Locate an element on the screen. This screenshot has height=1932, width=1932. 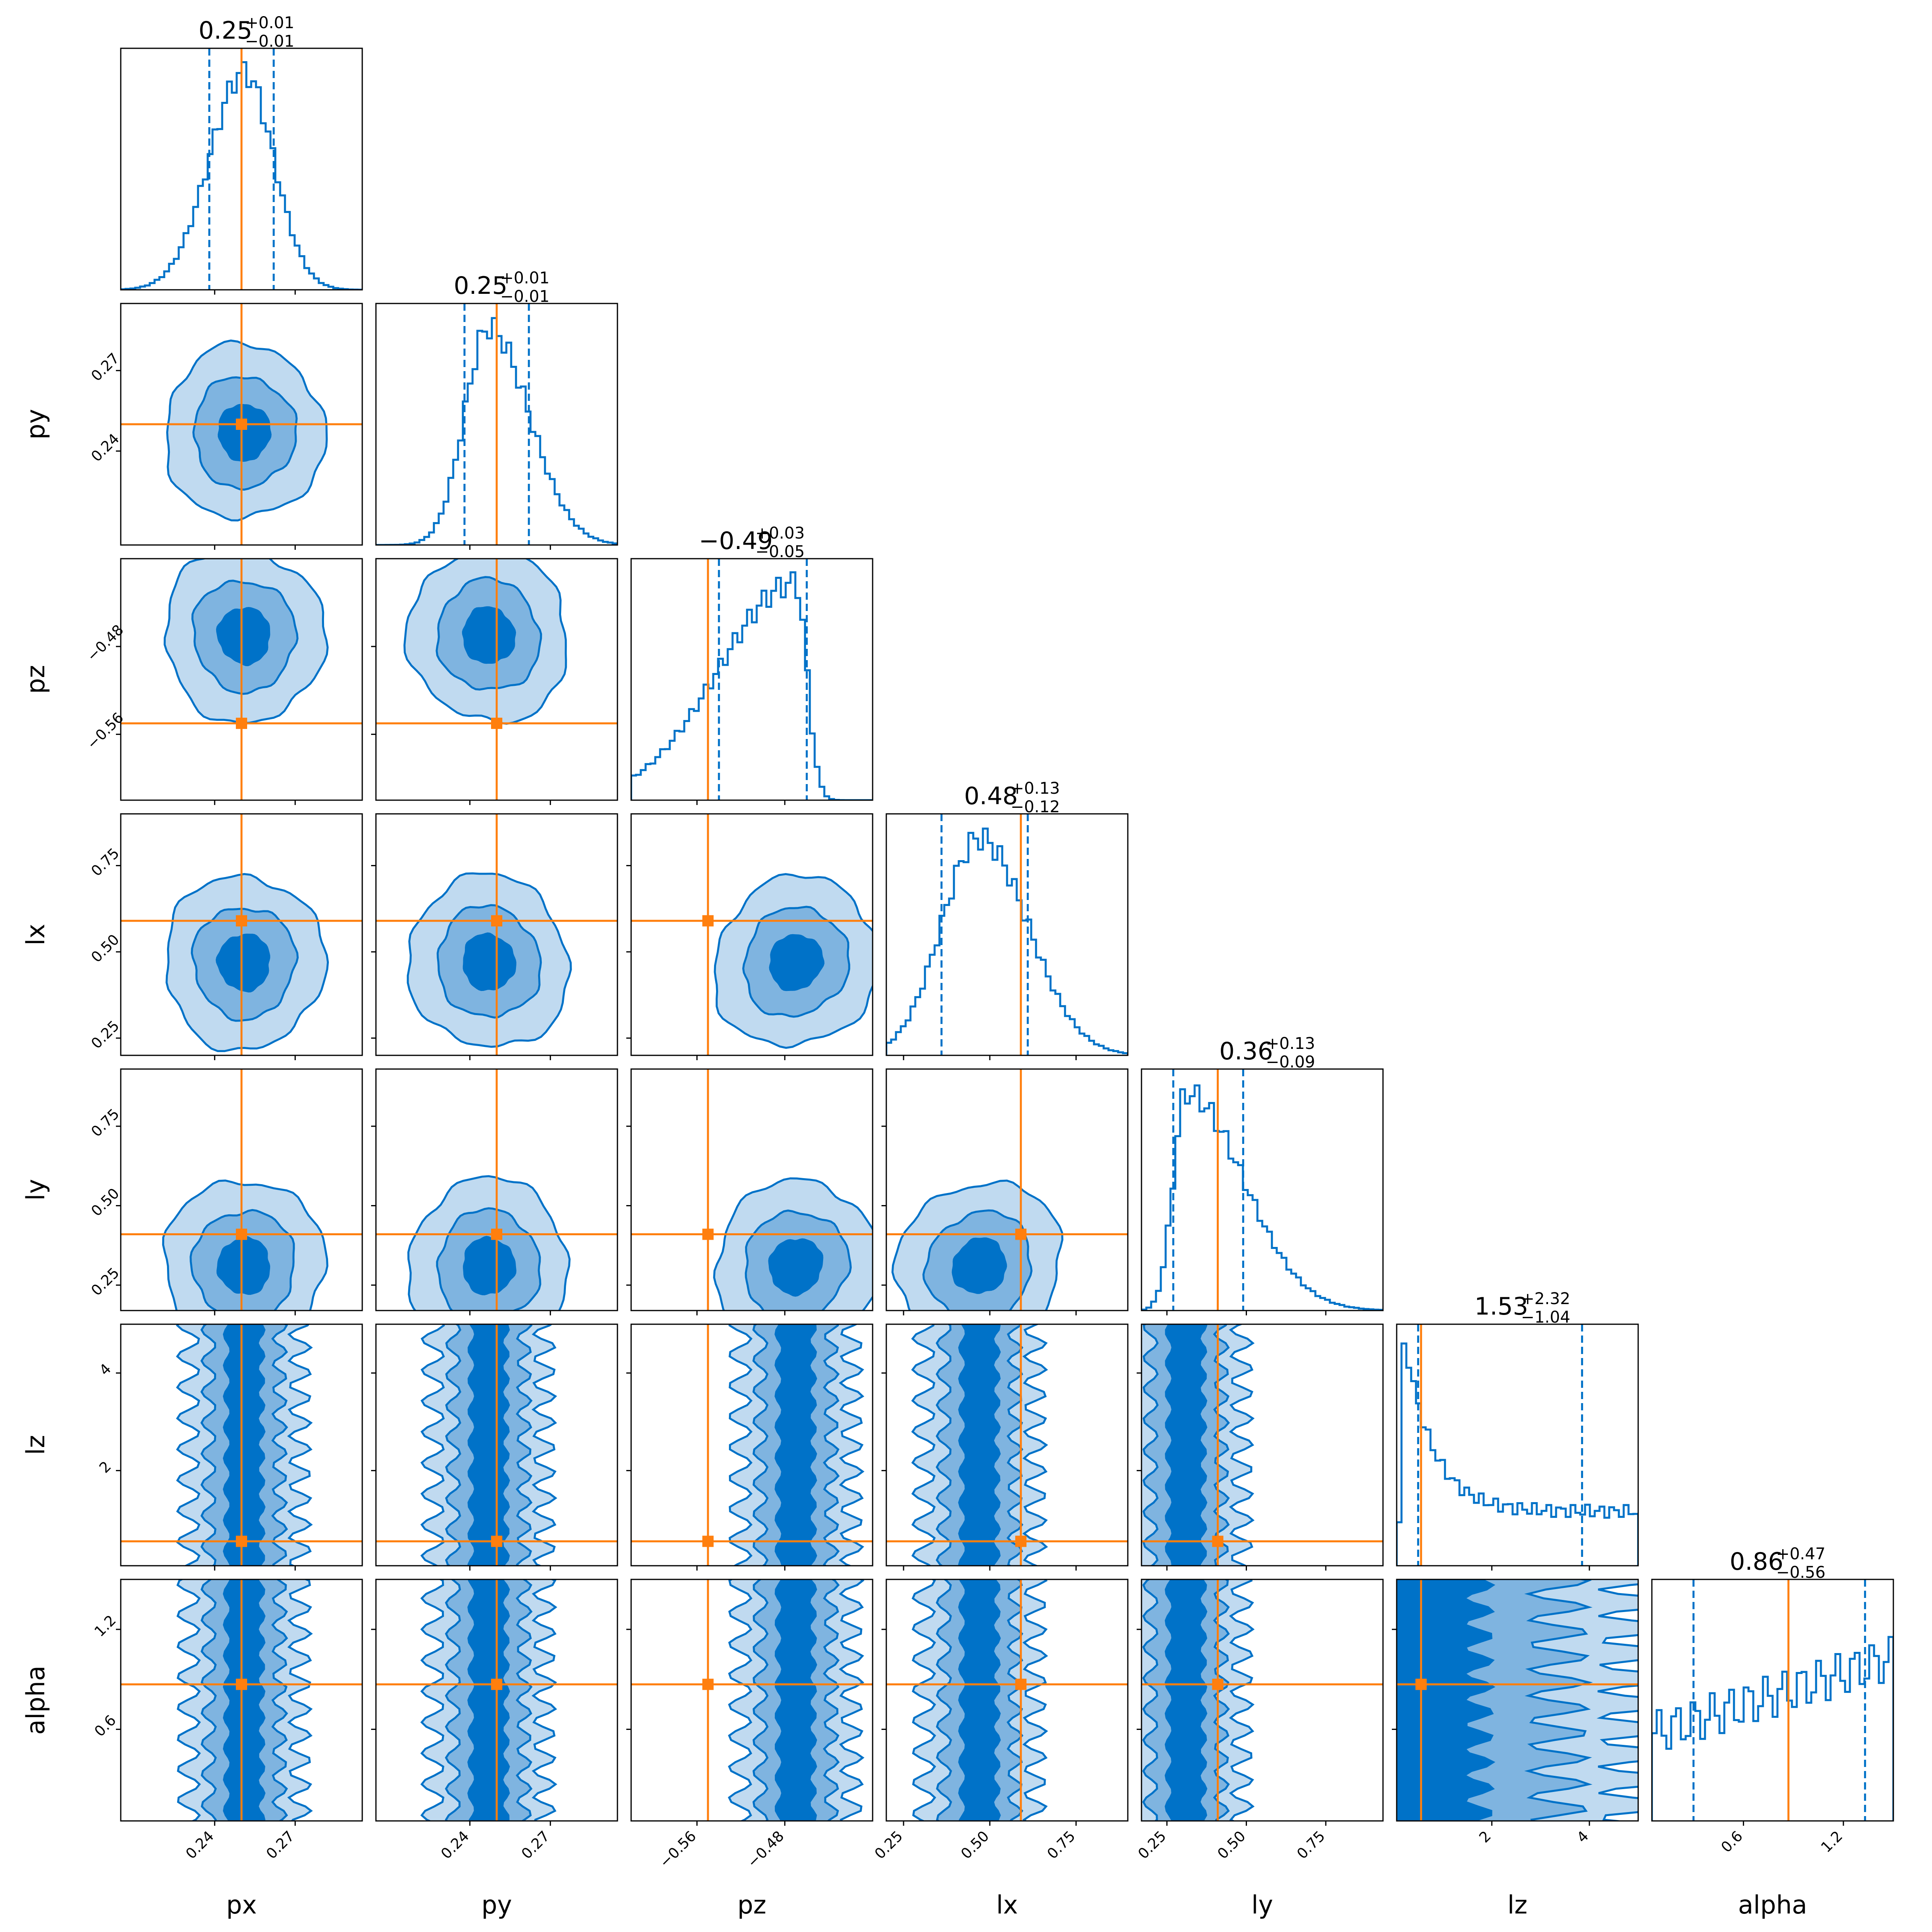
x-axis-label-lx: lx is located at coordinates (1007, 1905).